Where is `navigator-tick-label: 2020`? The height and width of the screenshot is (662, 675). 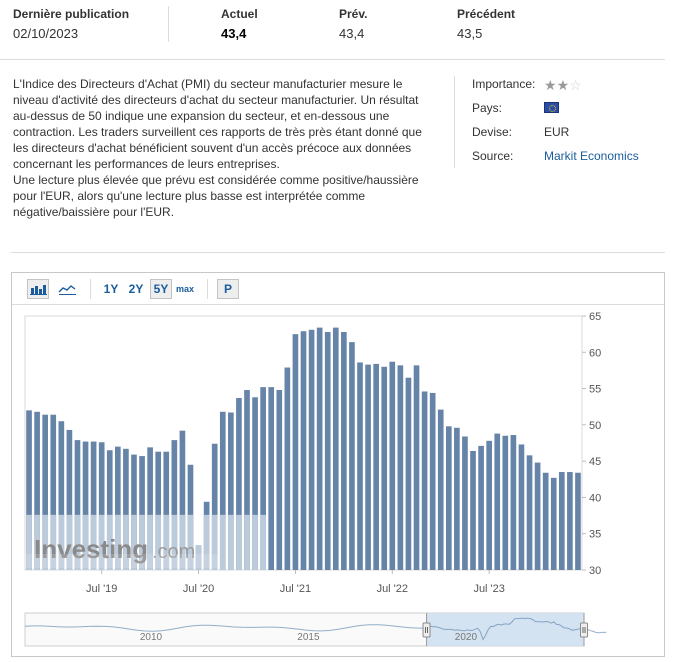
navigator-tick-label: 2020 is located at coordinates (466, 637).